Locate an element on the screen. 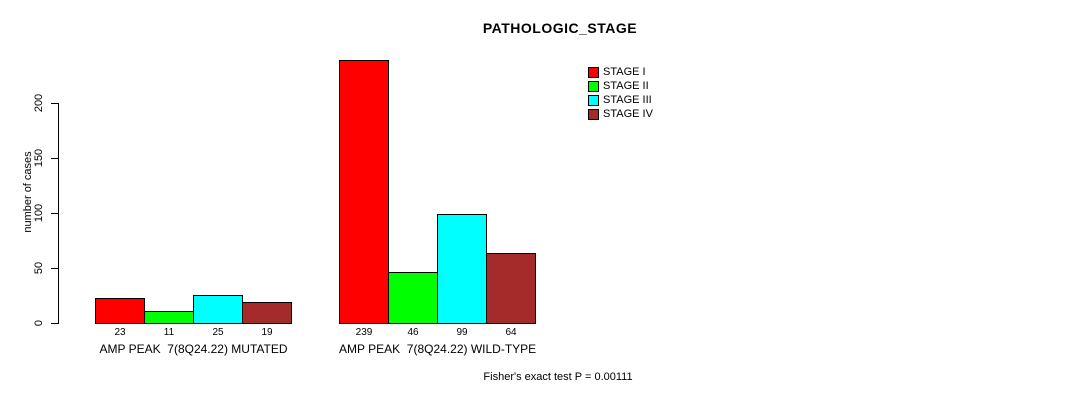  bar-value-label: 239 is located at coordinates (364, 332).